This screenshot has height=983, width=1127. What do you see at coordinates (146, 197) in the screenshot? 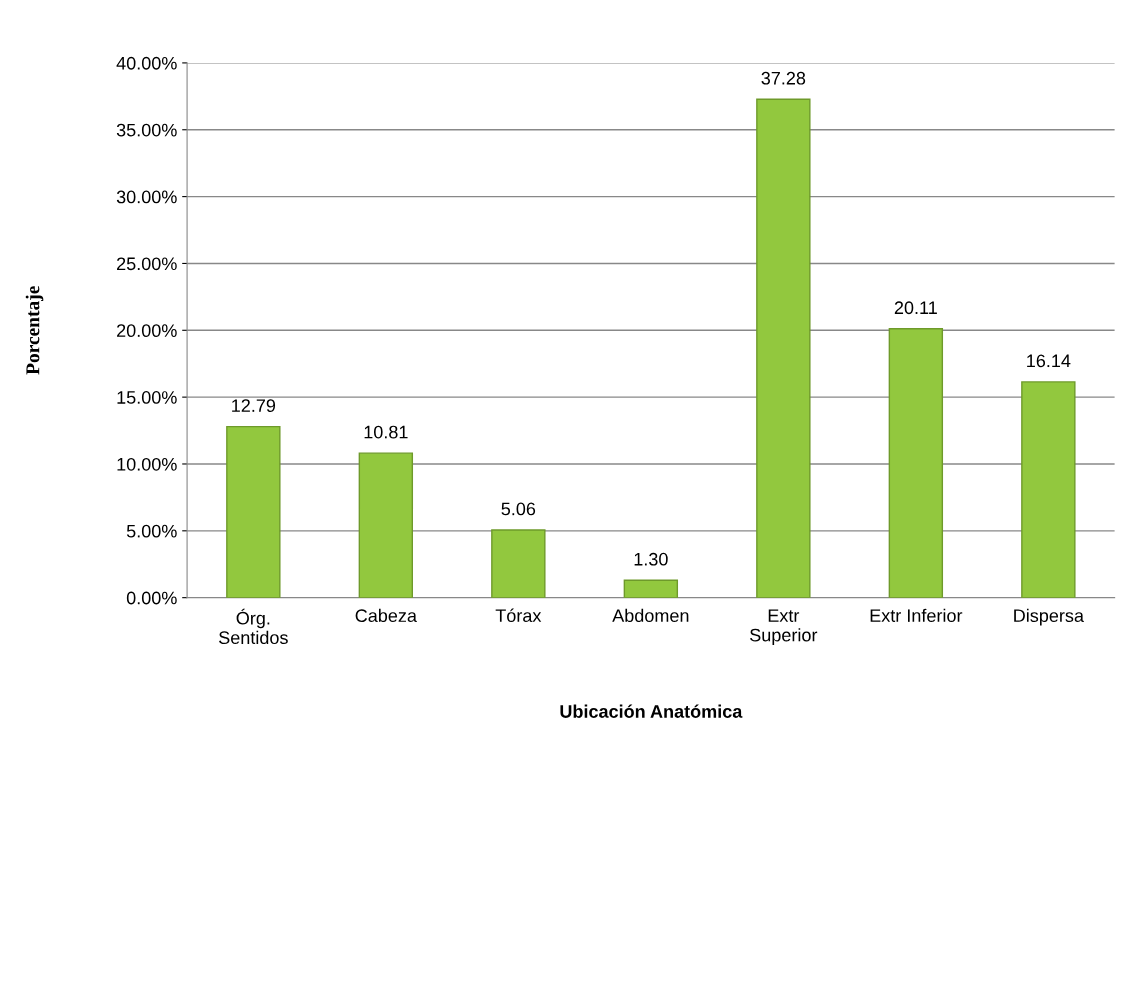
I see `y-tick-label: 30.00%` at bounding box center [146, 197].